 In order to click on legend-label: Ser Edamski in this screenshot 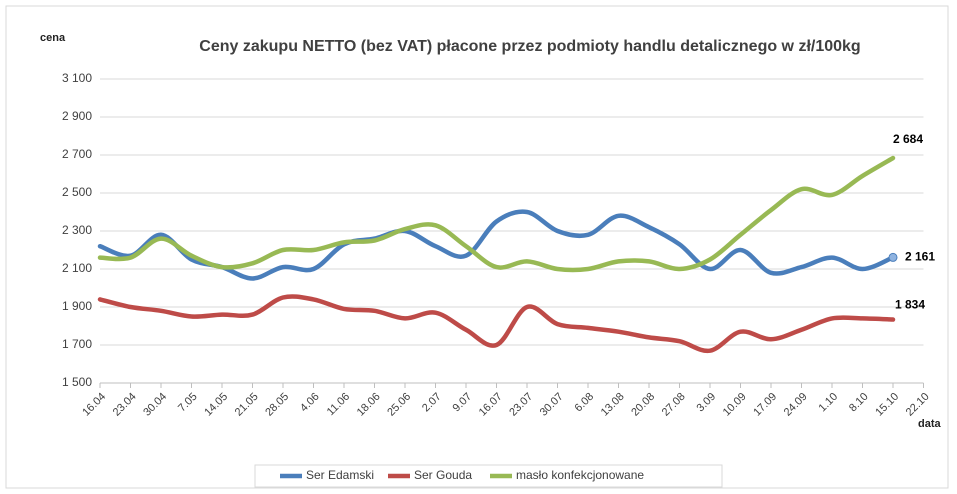, I will do `click(340, 475)`.